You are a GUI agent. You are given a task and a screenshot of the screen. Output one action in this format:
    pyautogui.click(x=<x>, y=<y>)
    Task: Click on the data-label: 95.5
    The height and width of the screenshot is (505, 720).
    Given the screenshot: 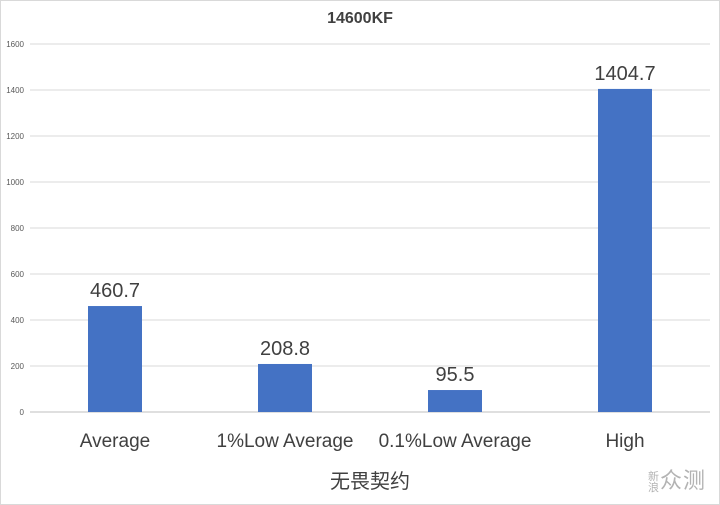 What is the action you would take?
    pyautogui.click(x=455, y=375)
    